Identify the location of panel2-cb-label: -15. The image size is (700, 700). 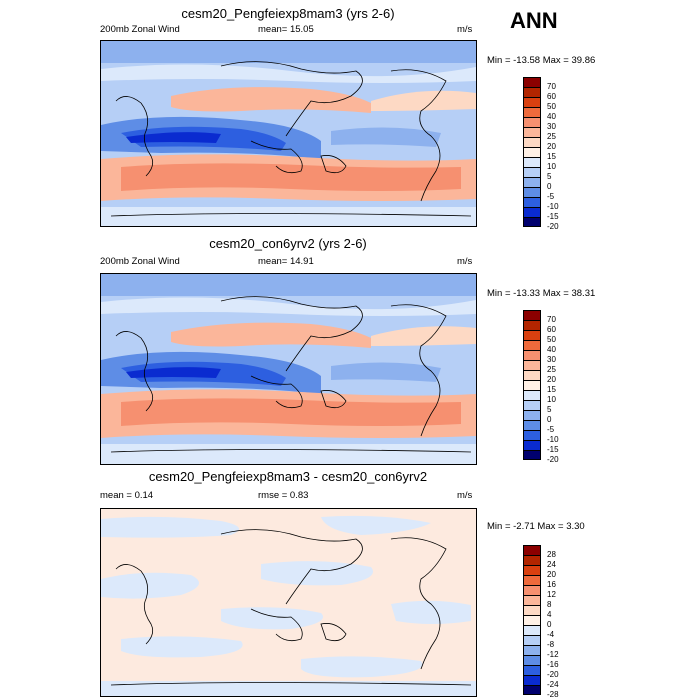
(553, 449).